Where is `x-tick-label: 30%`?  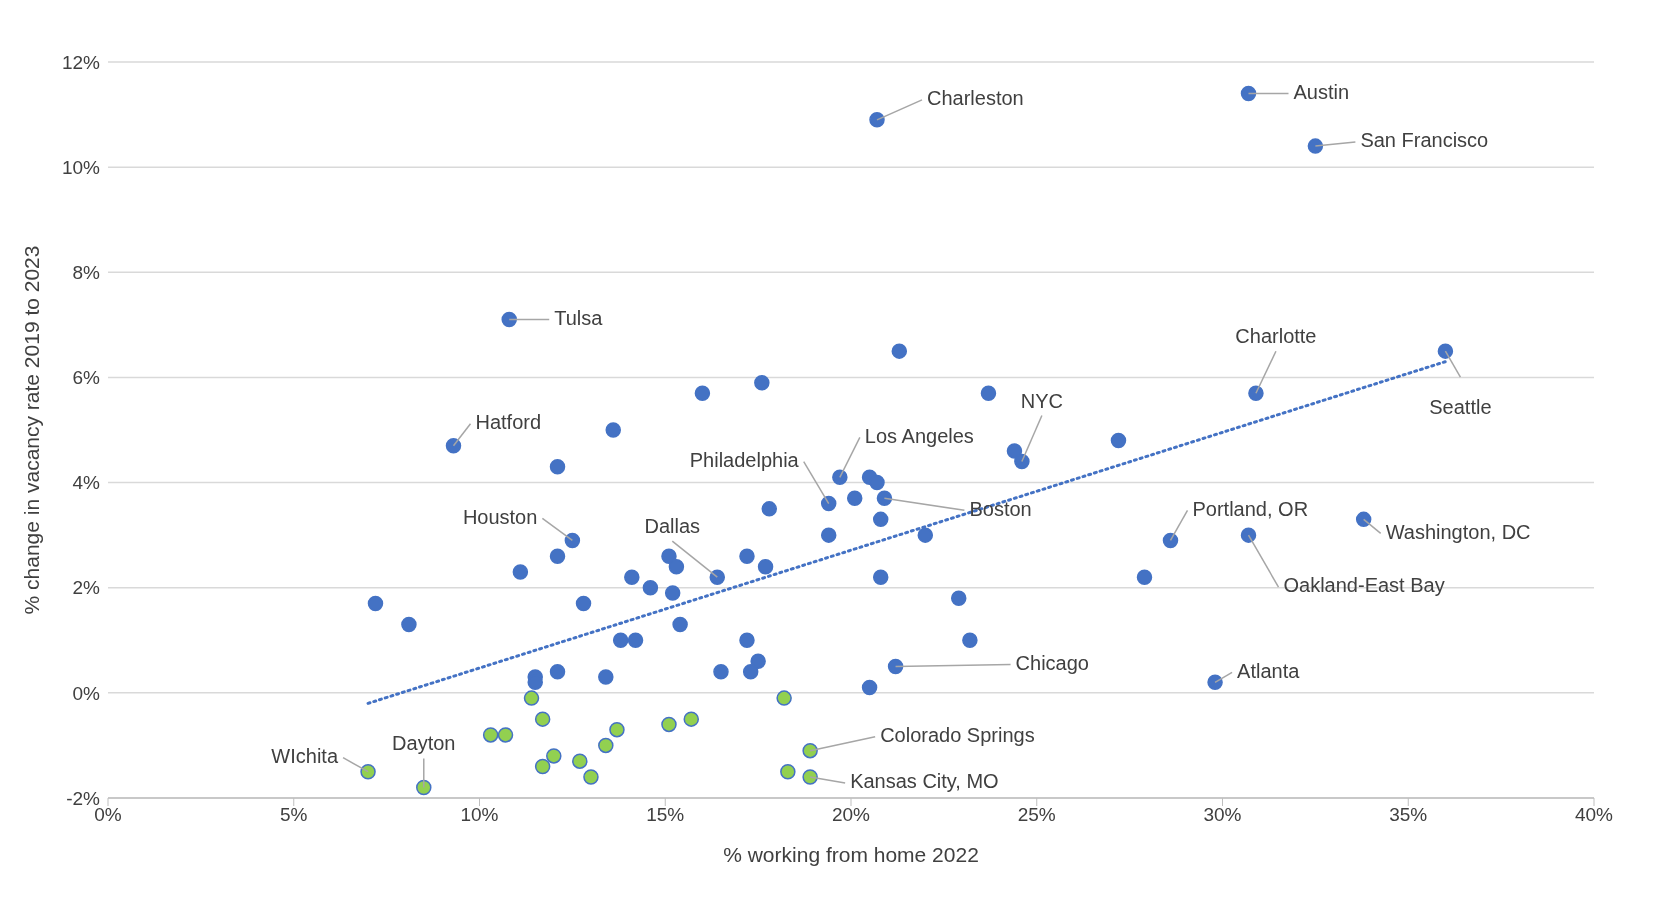 x-tick-label: 30% is located at coordinates (1222, 815).